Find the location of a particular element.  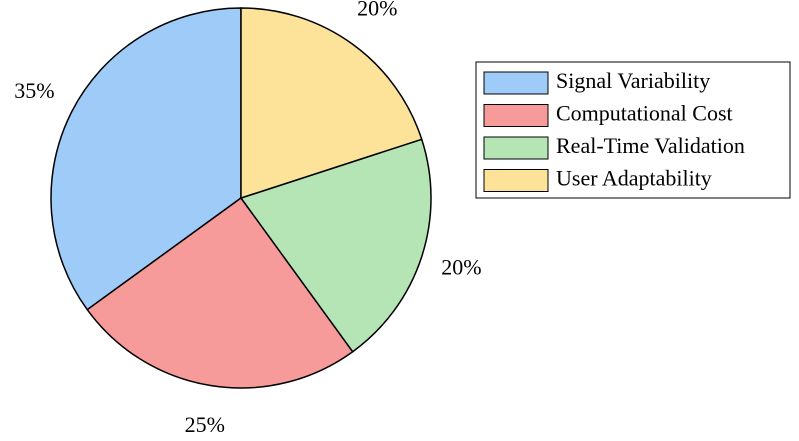

legend-label: Computational Cost is located at coordinates (644, 113).